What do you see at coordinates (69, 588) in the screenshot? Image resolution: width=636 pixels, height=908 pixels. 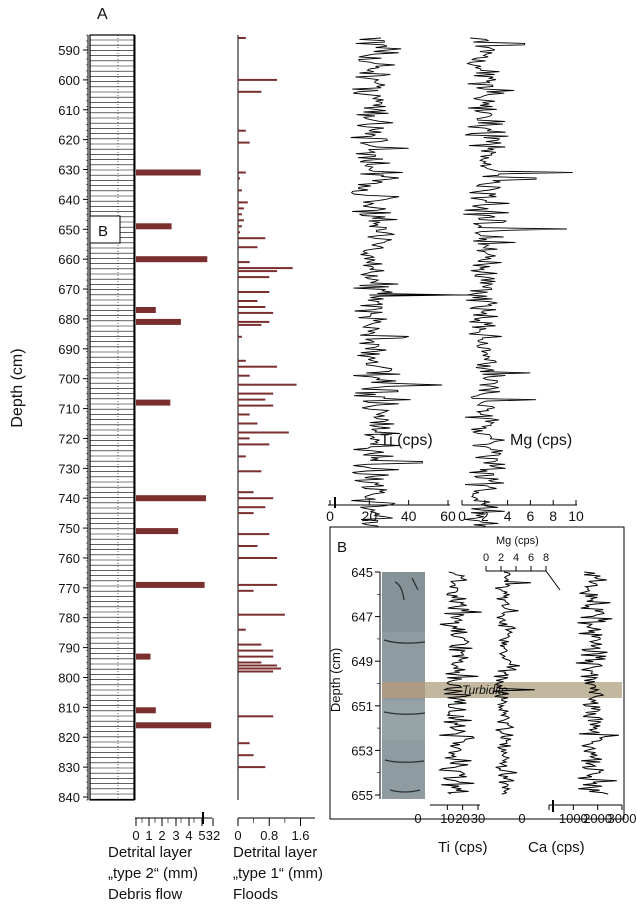 I see `depth-tick-label: 770` at bounding box center [69, 588].